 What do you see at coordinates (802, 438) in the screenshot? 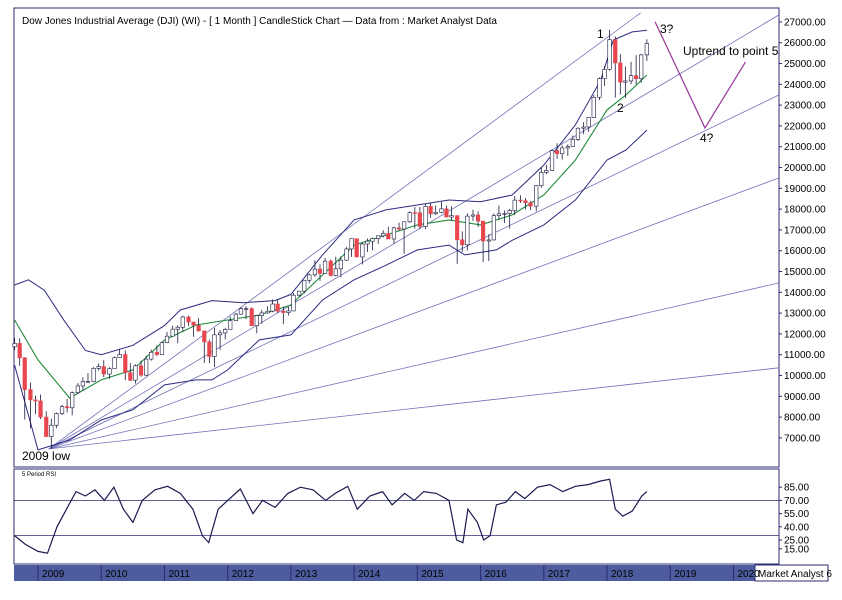
I see `y-tick-label: 7000.00` at bounding box center [802, 438].